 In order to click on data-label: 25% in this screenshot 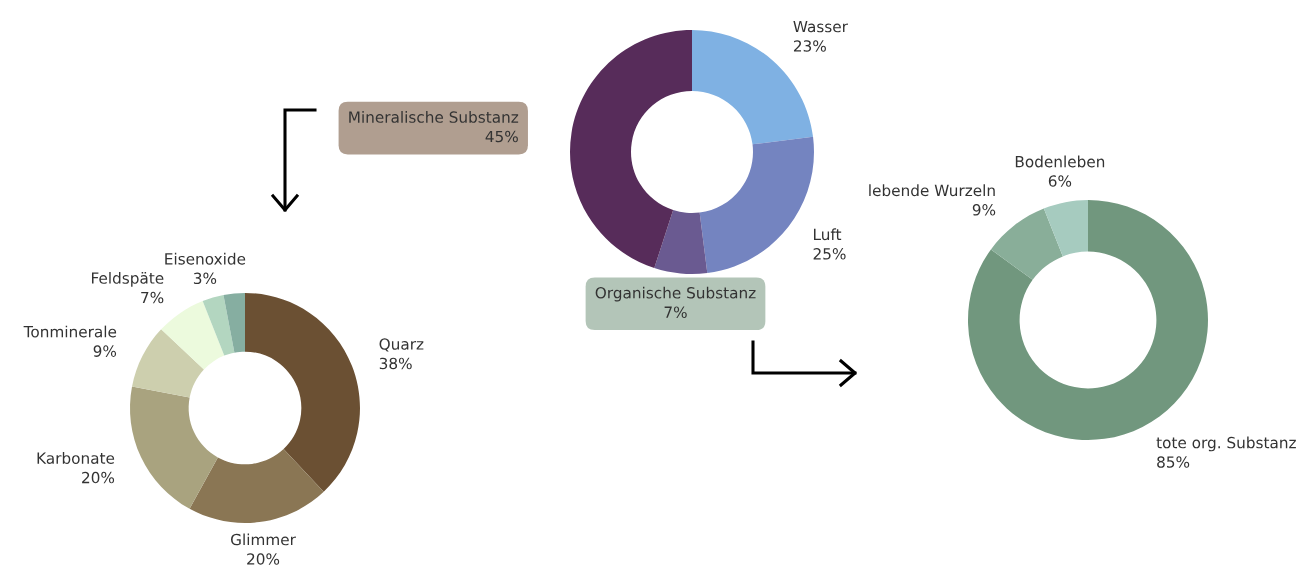, I will do `click(829, 254)`.